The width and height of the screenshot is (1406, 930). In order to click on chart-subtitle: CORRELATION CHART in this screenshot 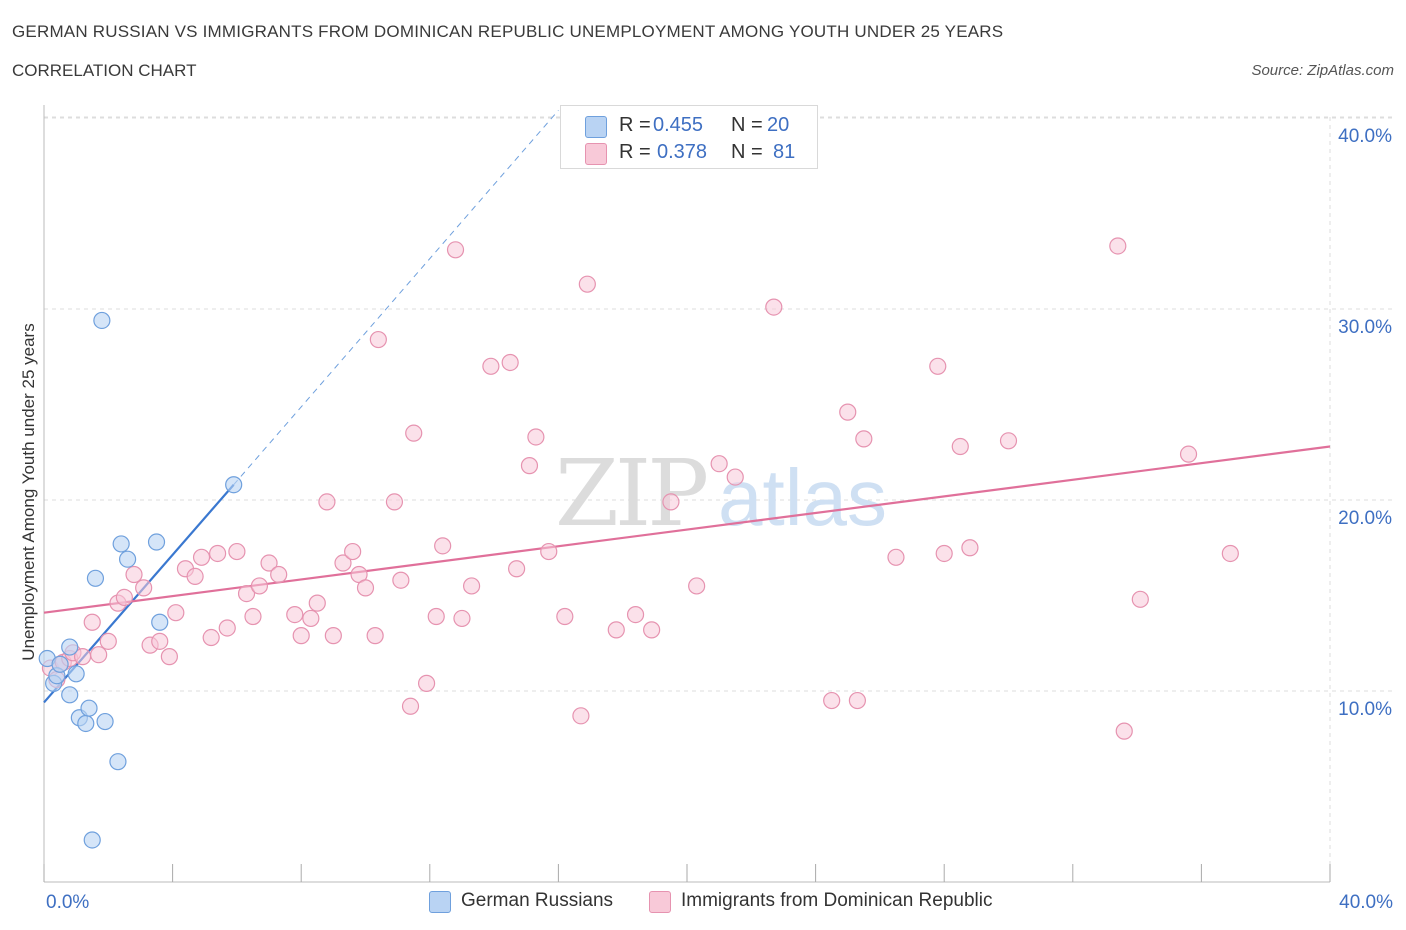, I will do `click(104, 70)`.